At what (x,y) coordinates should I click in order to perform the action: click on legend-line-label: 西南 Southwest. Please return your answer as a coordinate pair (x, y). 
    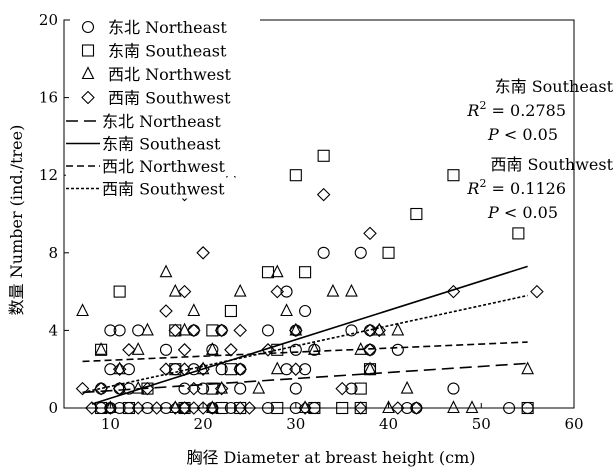
    Looking at the image, I should click on (163, 189).